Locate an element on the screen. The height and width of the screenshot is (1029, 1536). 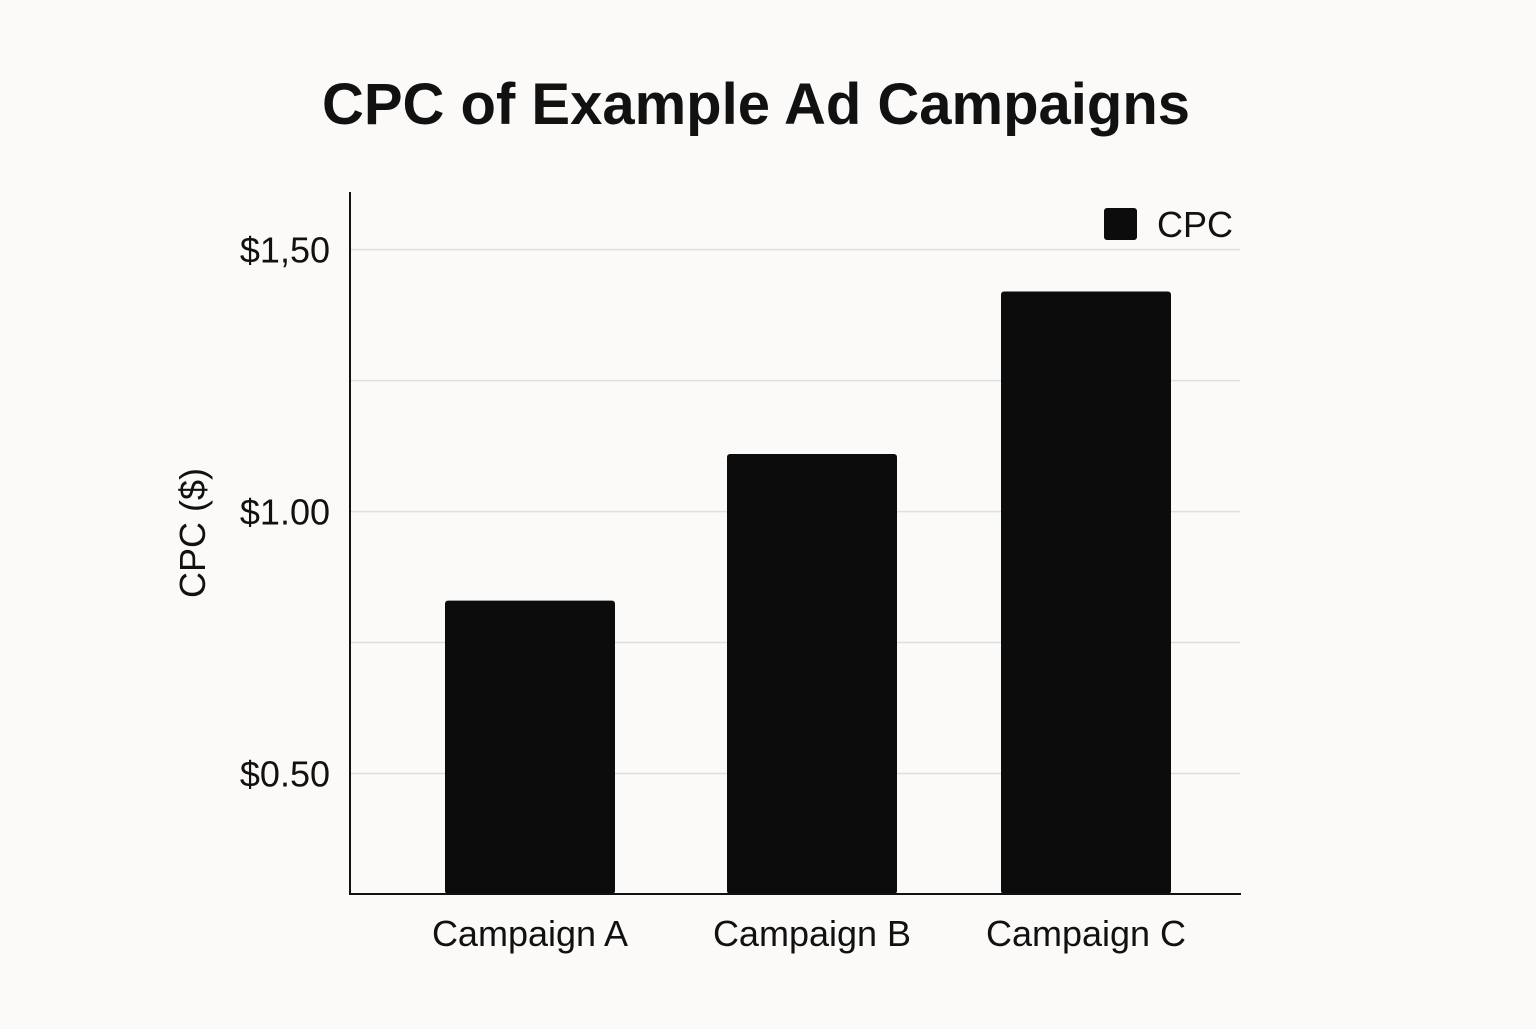
y-axis-label: CPC ($) is located at coordinates (192, 533).